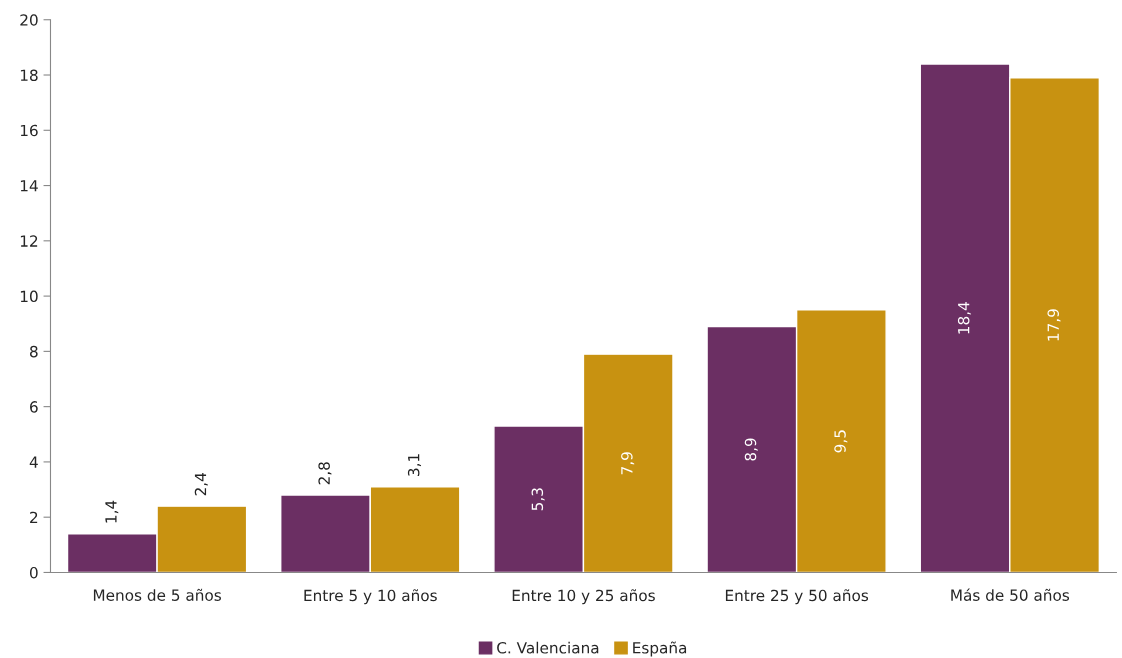  What do you see at coordinates (548, 647) in the screenshot?
I see `legend-label: C. Valenciana` at bounding box center [548, 647].